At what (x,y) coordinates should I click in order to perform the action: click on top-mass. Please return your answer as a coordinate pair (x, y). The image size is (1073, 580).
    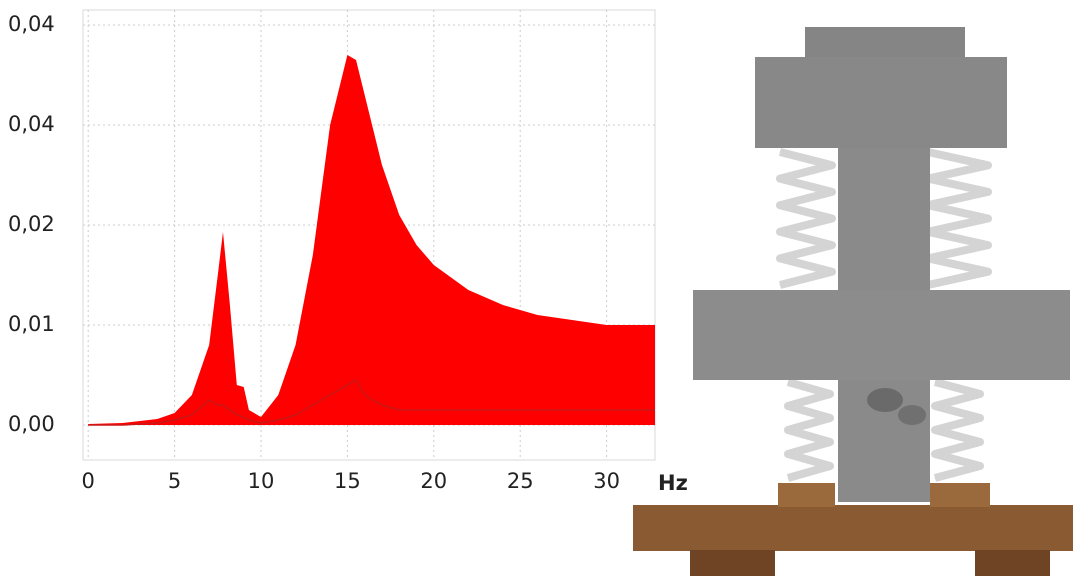
    Looking at the image, I should click on (881, 102).